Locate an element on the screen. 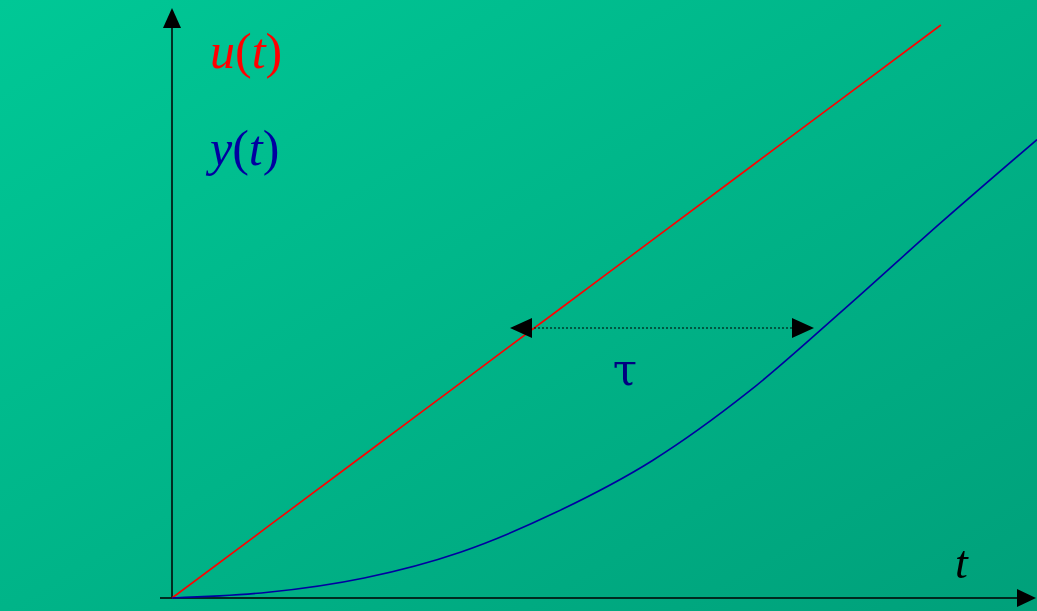 This screenshot has width=1037, height=611. annotation: τ is located at coordinates (625, 369).